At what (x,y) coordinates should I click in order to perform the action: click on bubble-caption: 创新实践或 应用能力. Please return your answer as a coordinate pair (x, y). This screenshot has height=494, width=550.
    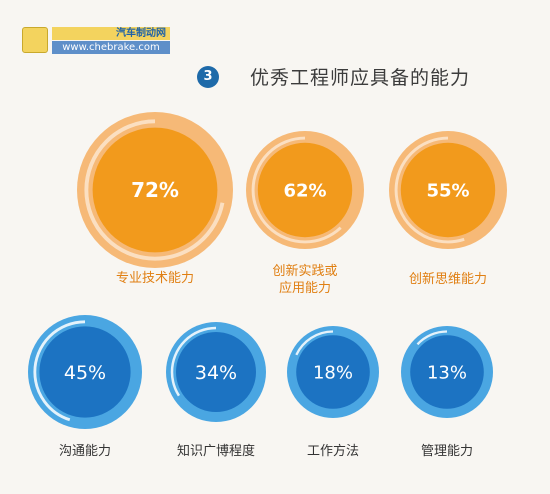
    Looking at the image, I should click on (305, 280).